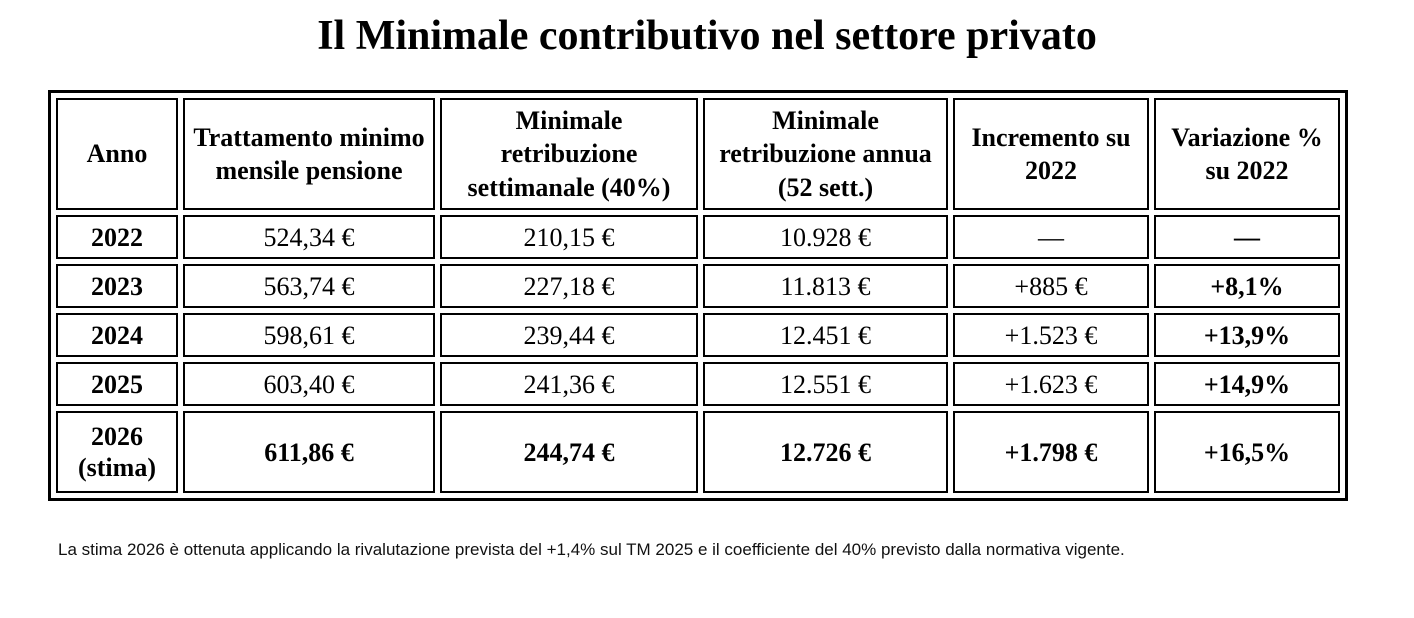  What do you see at coordinates (309, 154) in the screenshot?
I see `column-header-trattamento-minimo: Trattamento minimo mensile pensione` at bounding box center [309, 154].